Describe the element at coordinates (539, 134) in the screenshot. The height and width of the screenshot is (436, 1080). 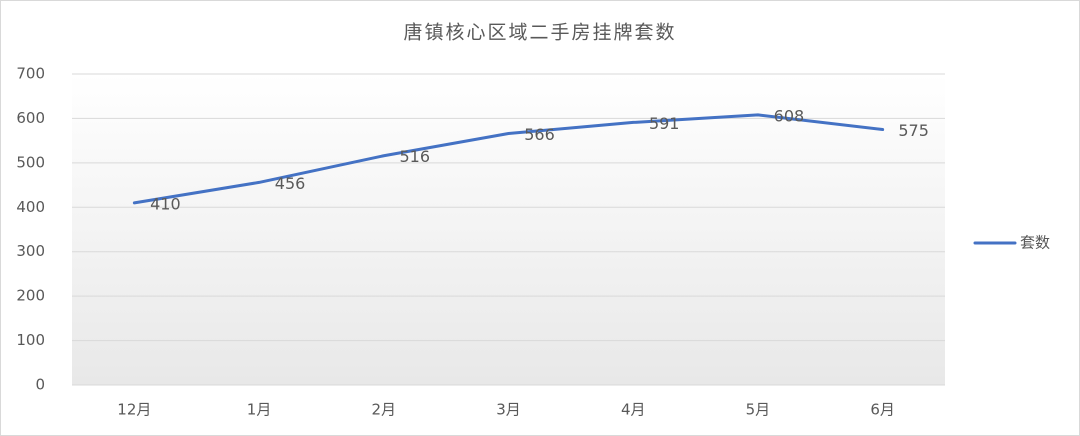
I see `data-label: 566` at that location.